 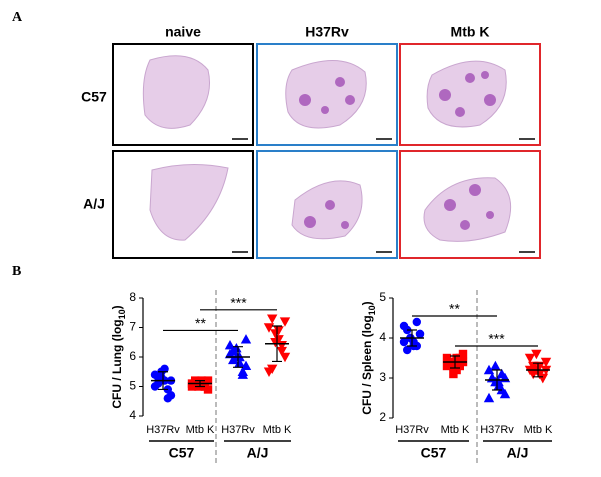 What do you see at coordinates (382, 377) in the screenshot?
I see `y-tick-label: 3` at bounding box center [382, 377].